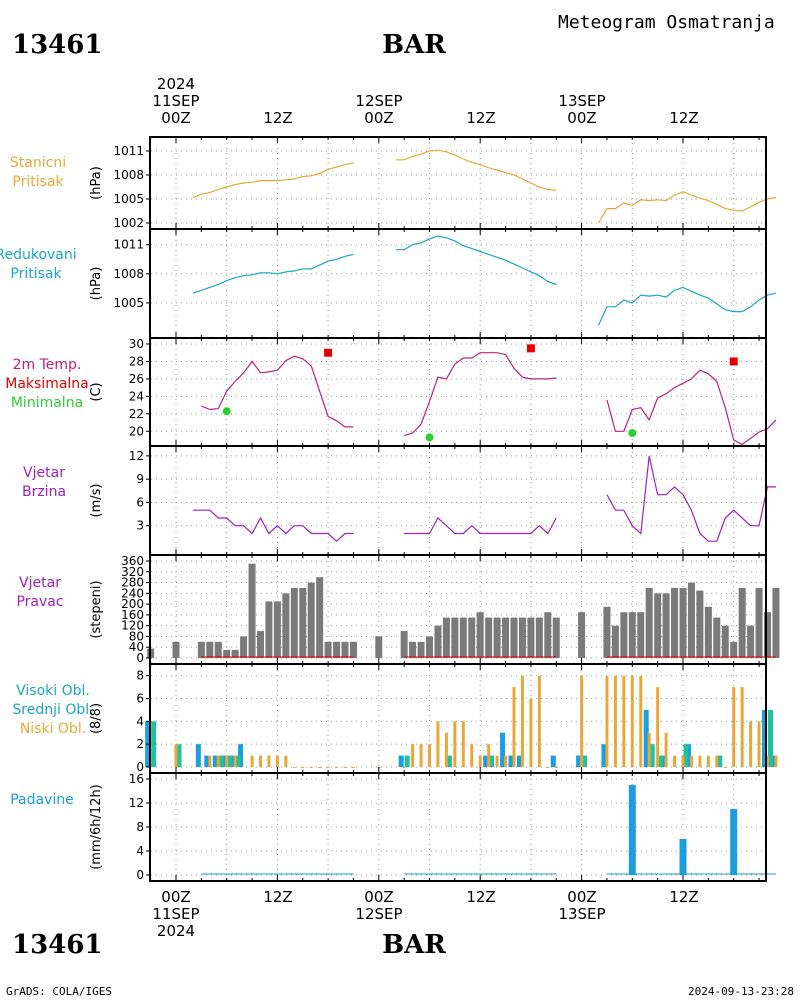 The width and height of the screenshot is (800, 1000). I want to click on time-label-bottom-3: 12Z, so click(480, 897).